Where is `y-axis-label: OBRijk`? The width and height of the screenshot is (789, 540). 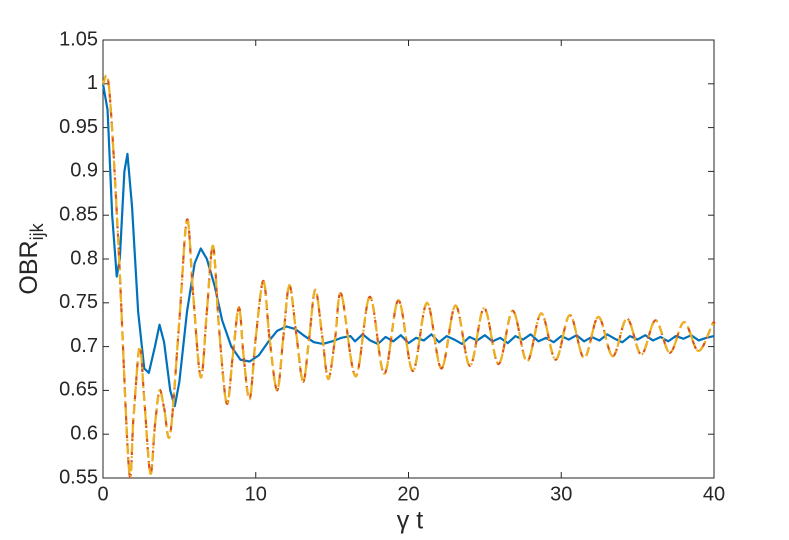
y-axis-label: OBRijk is located at coordinates (31, 258).